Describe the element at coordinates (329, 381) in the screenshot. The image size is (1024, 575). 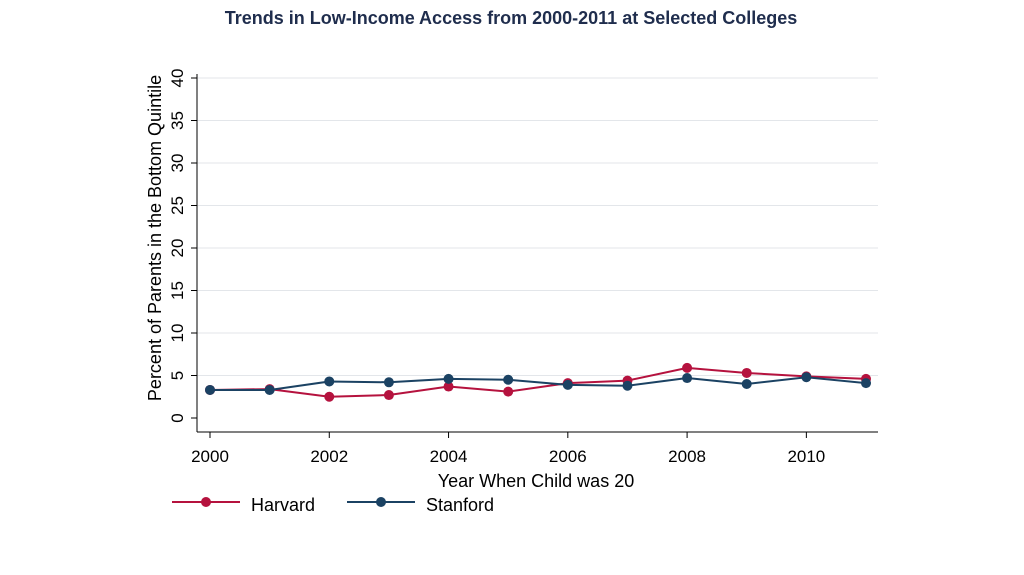
I see `data-point-stanford-2002` at that location.